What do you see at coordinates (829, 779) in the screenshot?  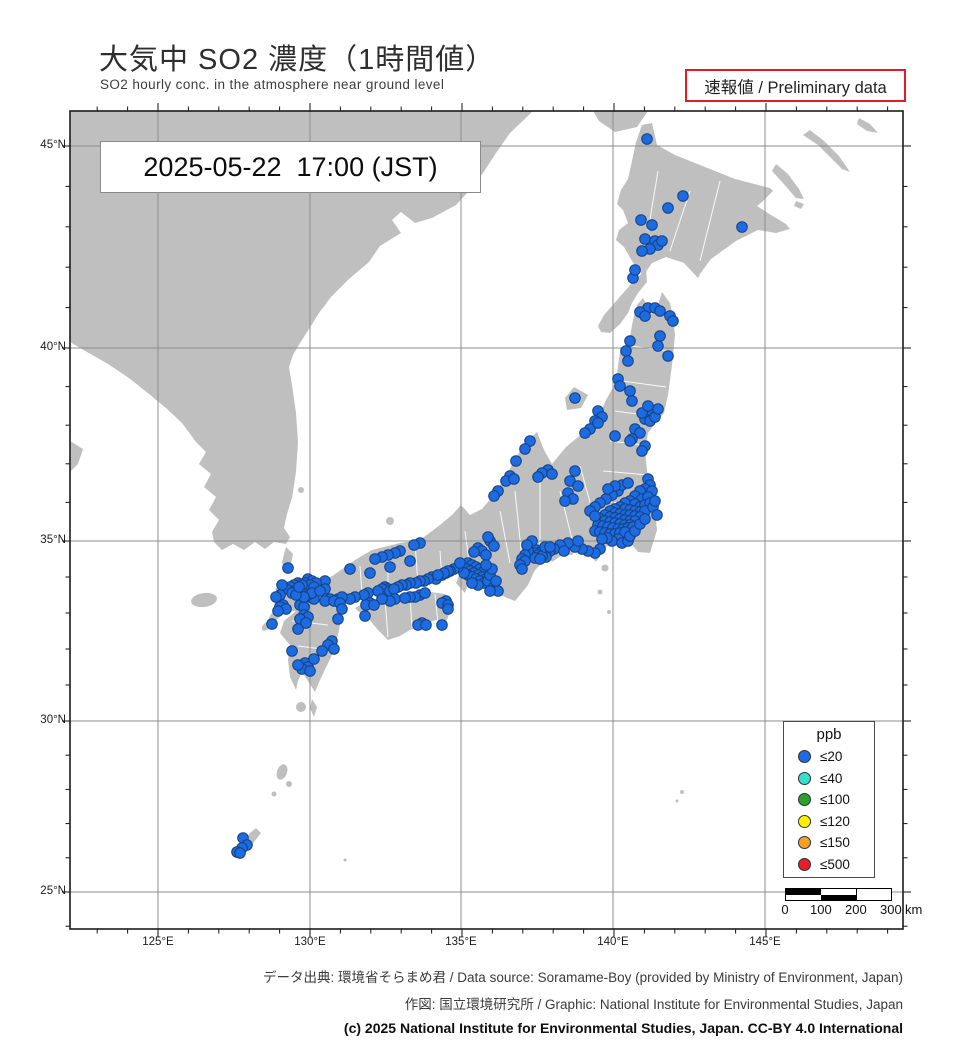 I see `legend-row: ≤40` at bounding box center [829, 779].